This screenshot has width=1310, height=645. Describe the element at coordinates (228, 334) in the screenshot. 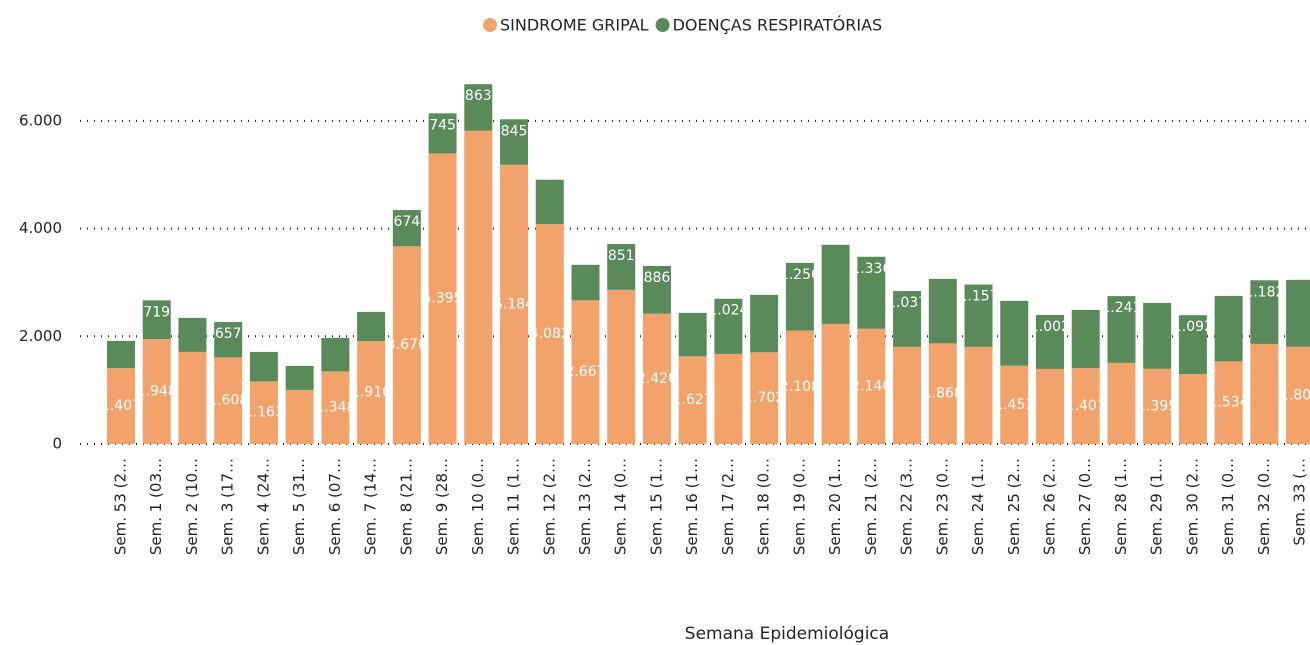

I see `data-label: 657` at that location.